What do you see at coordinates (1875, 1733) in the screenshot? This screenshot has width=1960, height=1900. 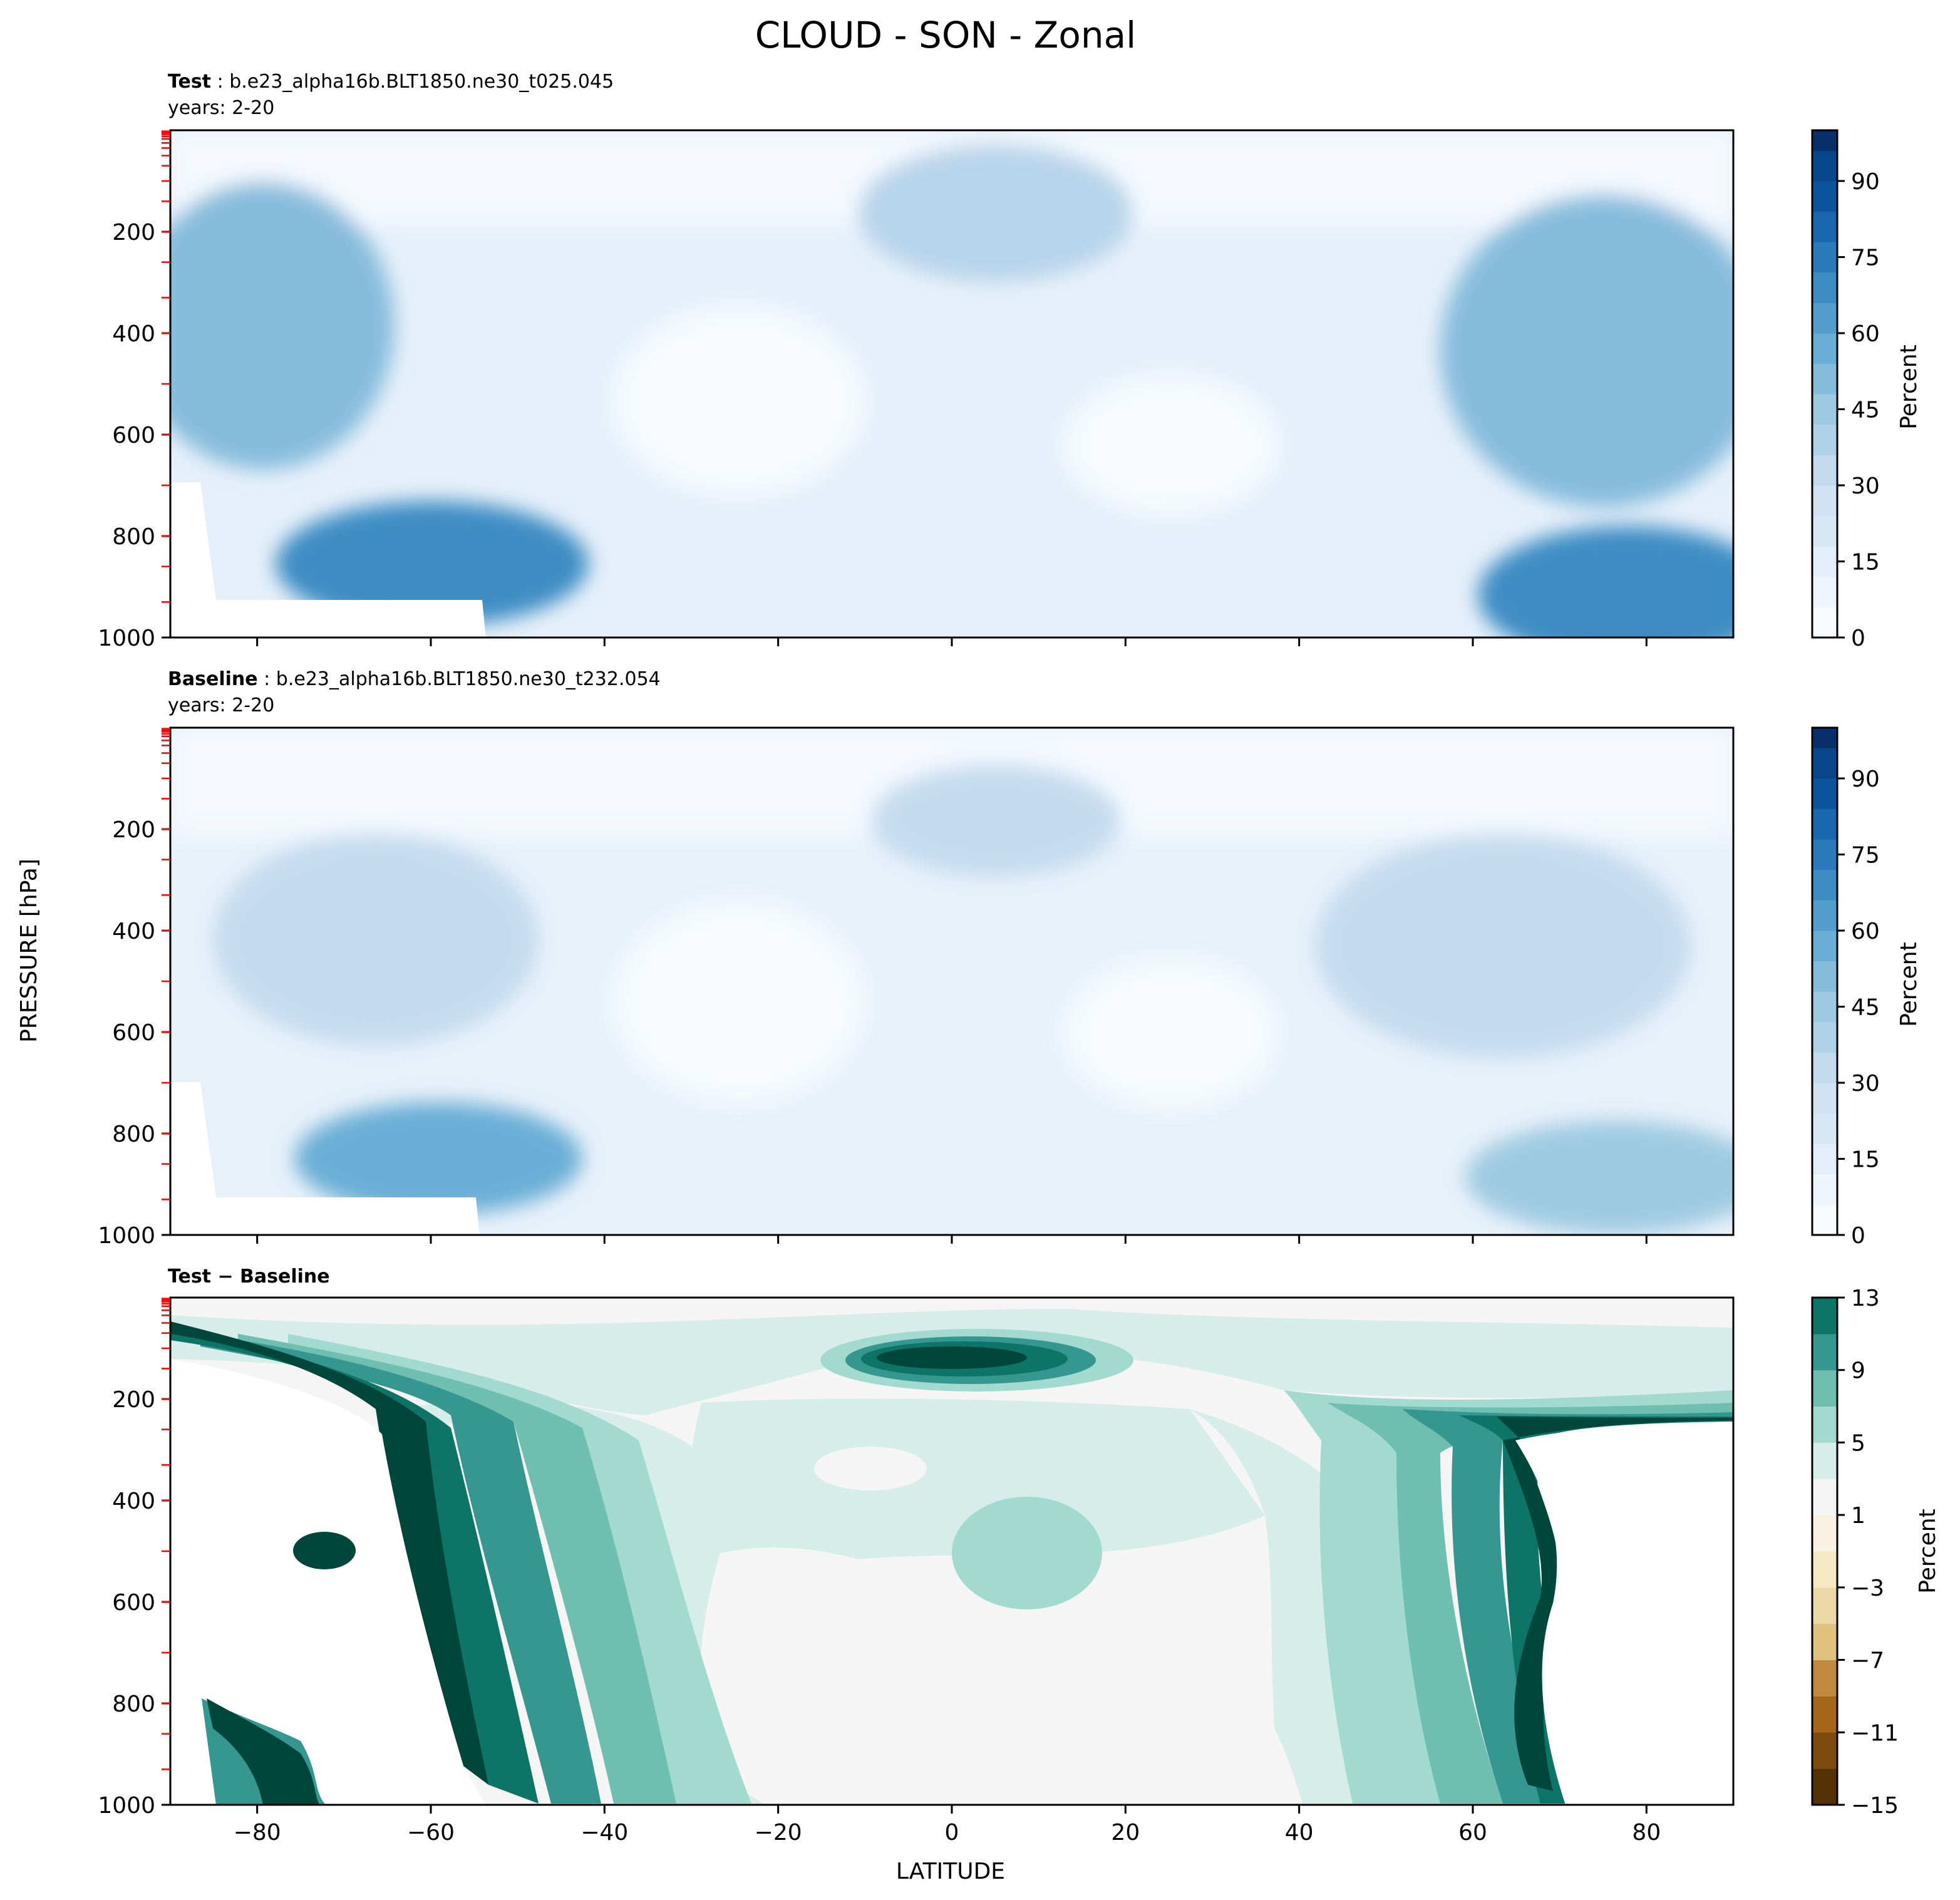 I see `diff-colorbar-tick-label: −11` at bounding box center [1875, 1733].